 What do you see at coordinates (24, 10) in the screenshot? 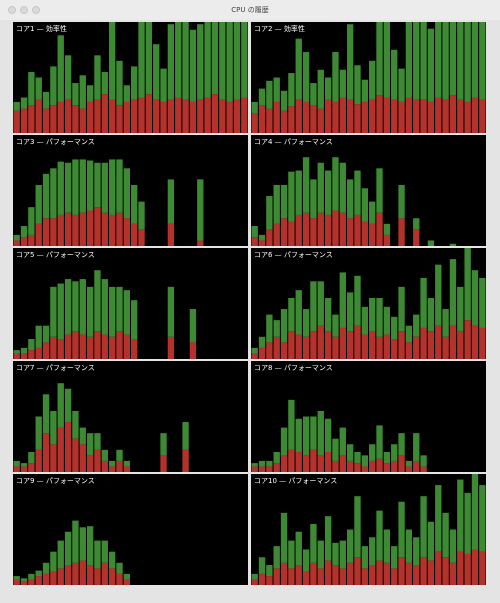
I see `minimize-button` at bounding box center [24, 10].